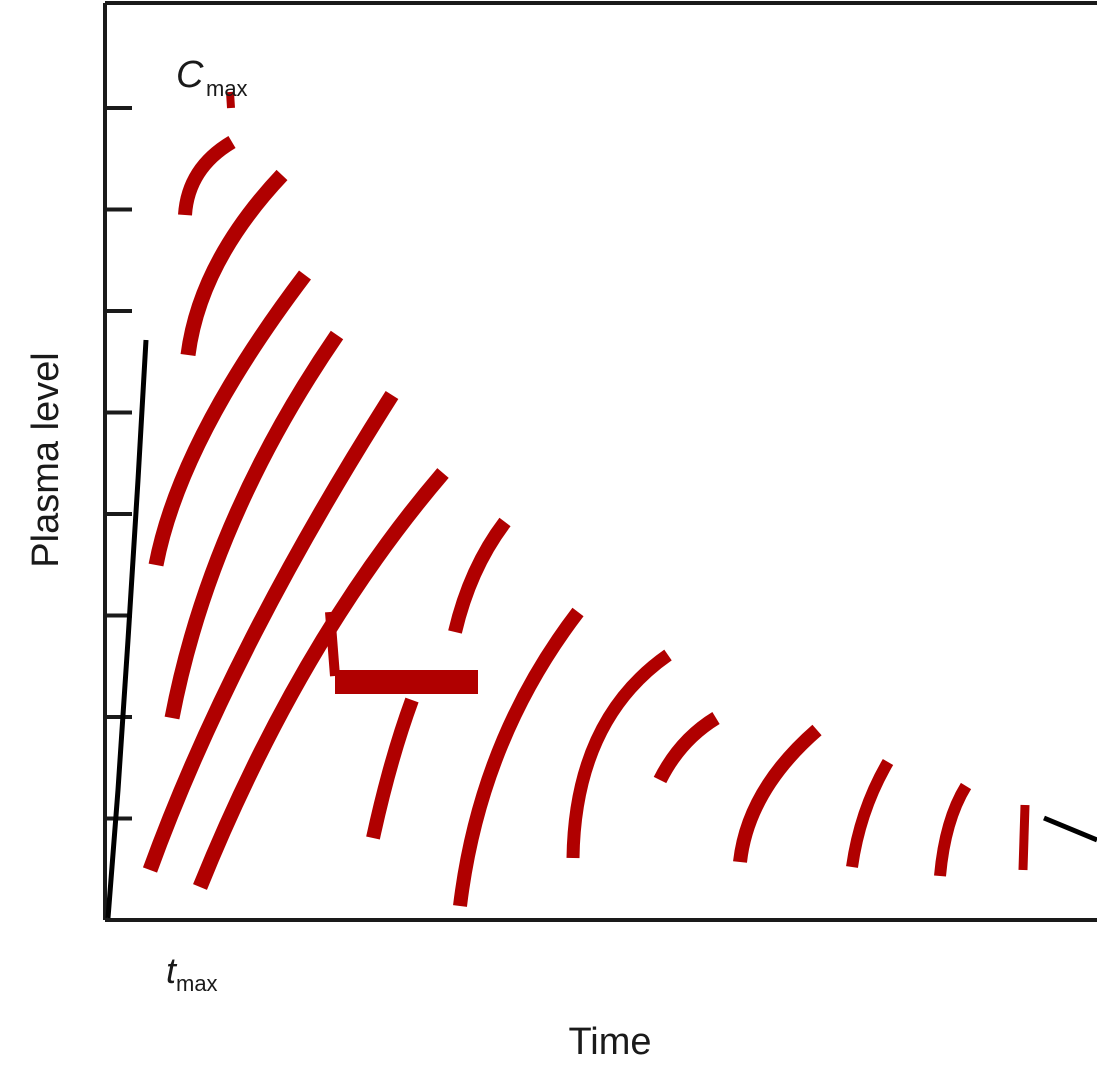 The height and width of the screenshot is (1066, 1097). What do you see at coordinates (190, 75) in the screenshot?
I see `cmax-label: C` at bounding box center [190, 75].